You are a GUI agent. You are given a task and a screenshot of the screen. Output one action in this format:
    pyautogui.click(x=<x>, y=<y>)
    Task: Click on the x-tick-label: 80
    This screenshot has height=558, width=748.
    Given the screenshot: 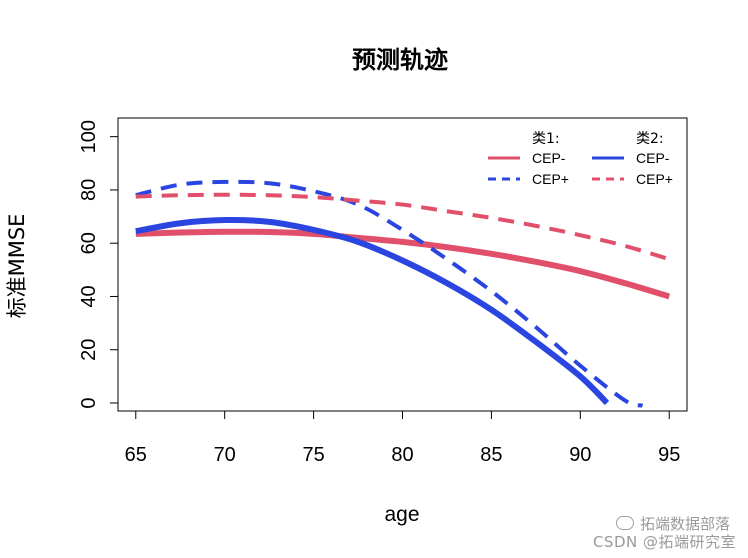 What is the action you would take?
    pyautogui.click(x=402, y=455)
    